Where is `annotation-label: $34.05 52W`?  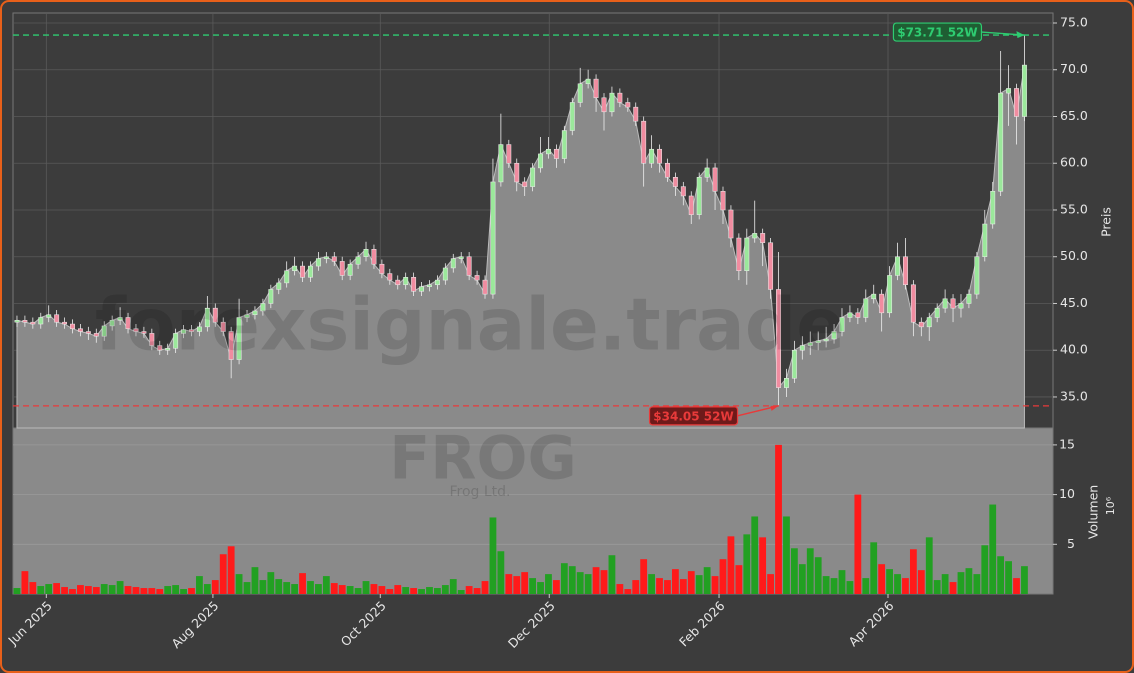 annotation-label: $34.05 52W is located at coordinates (693, 416).